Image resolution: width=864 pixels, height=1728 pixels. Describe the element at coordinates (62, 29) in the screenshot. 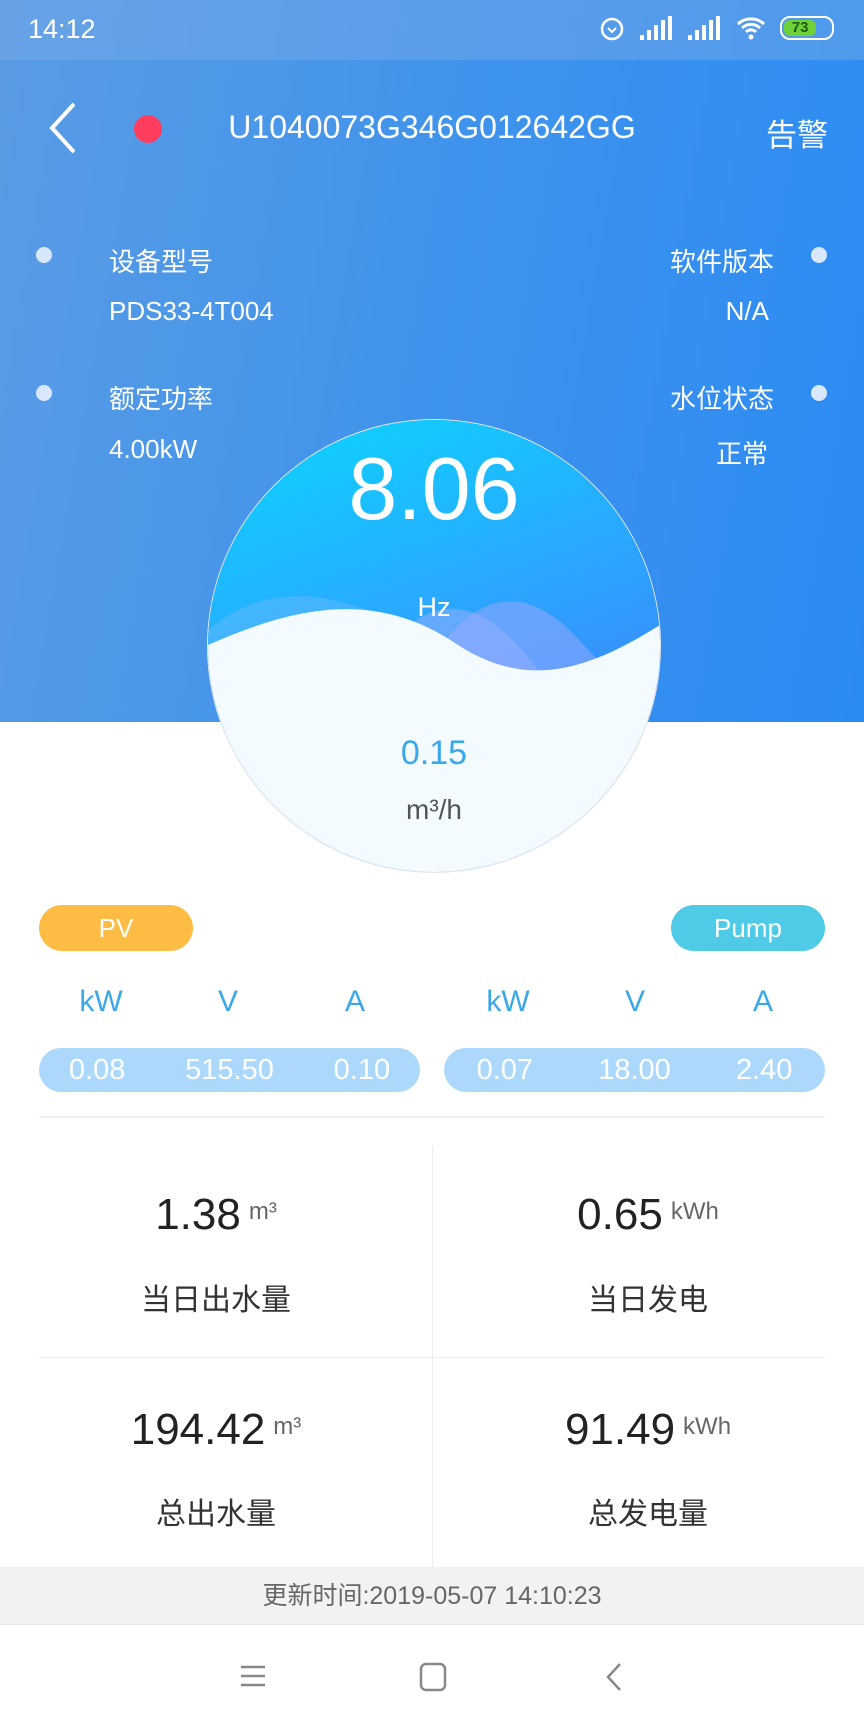

I see `status-time: 14:12` at that location.